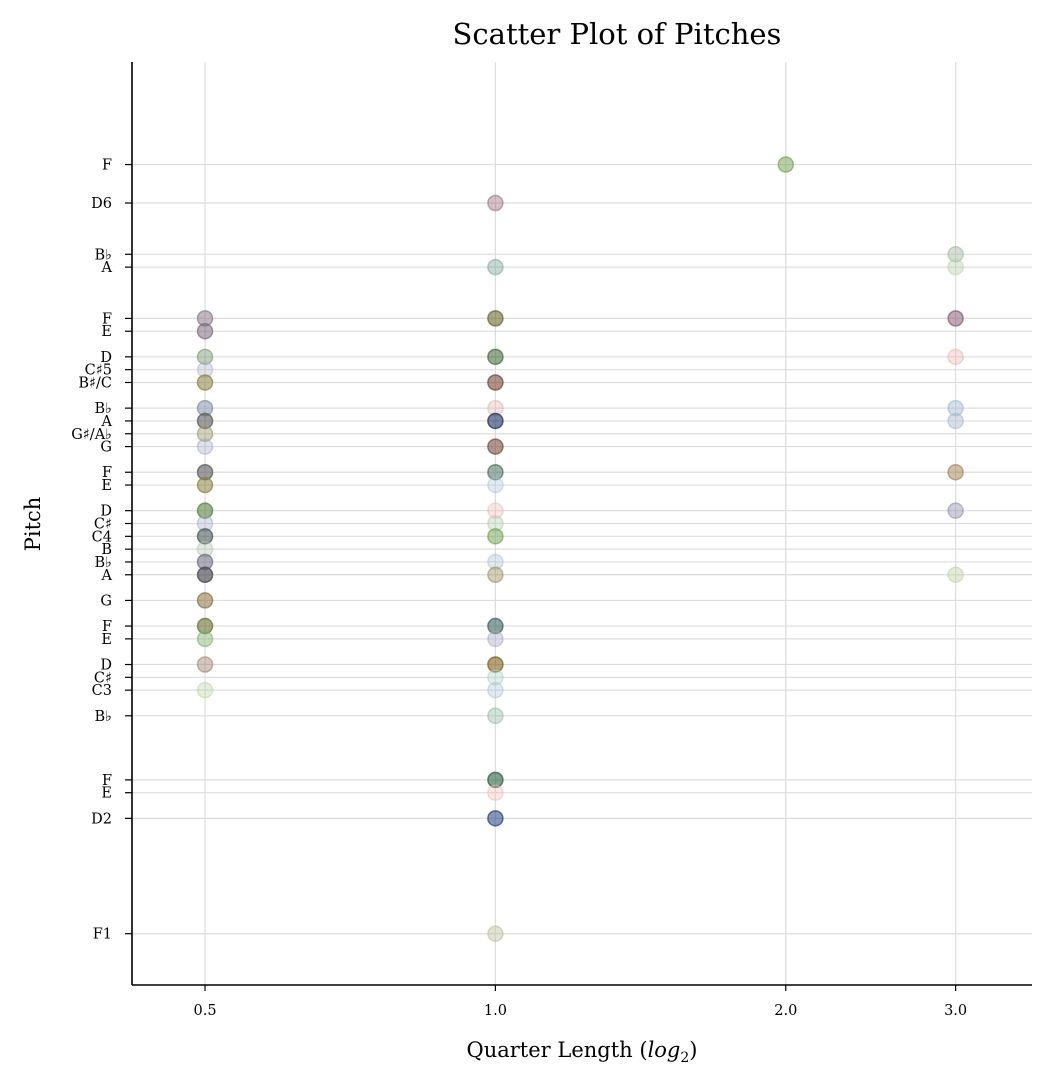 The image size is (1052, 1091). Describe the element at coordinates (98, 371) in the screenshot. I see `y-tick-label: C♯5` at that location.